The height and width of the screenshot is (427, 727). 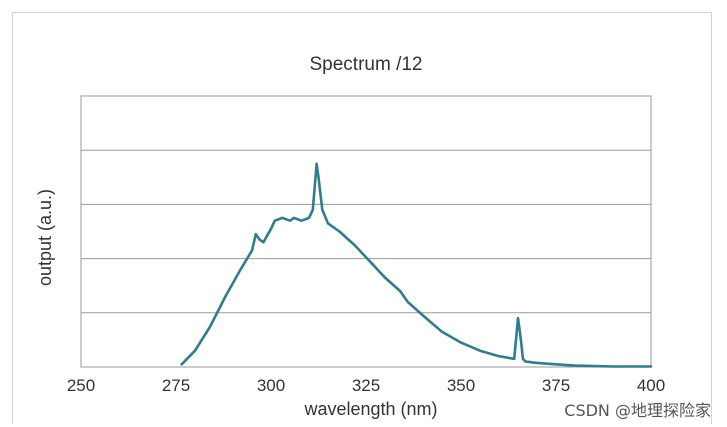 I want to click on chart-title: Spectrum /12, so click(x=366, y=64).